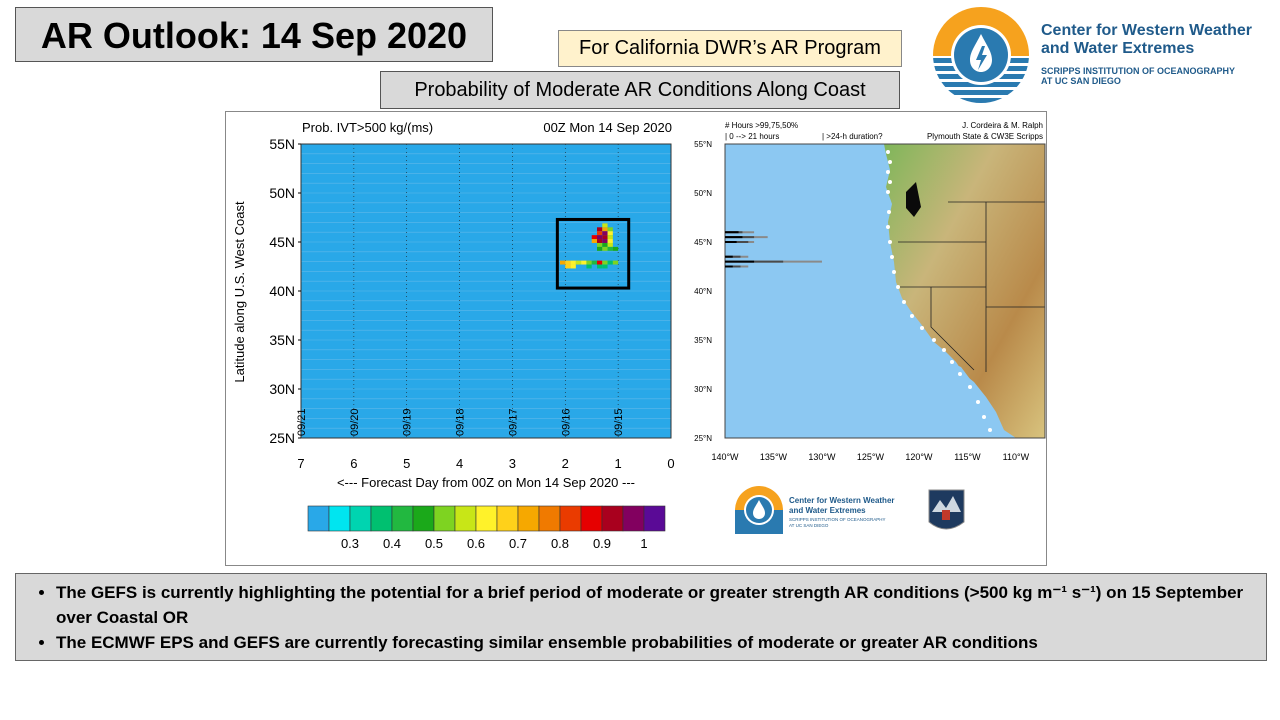 The width and height of the screenshot is (1280, 720). What do you see at coordinates (967, 457) in the screenshot?
I see `map-lon-label: 115°W` at bounding box center [967, 457].